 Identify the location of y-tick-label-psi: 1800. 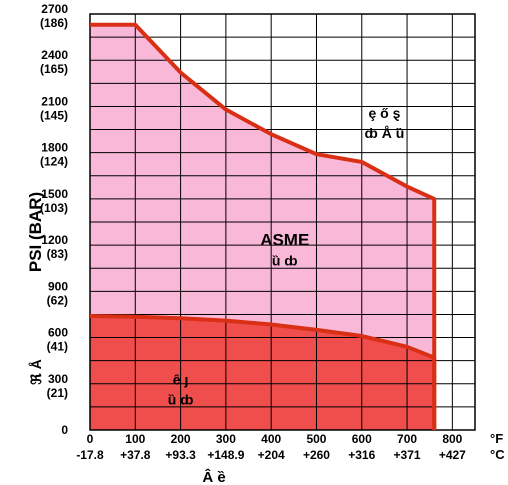
(54, 148).